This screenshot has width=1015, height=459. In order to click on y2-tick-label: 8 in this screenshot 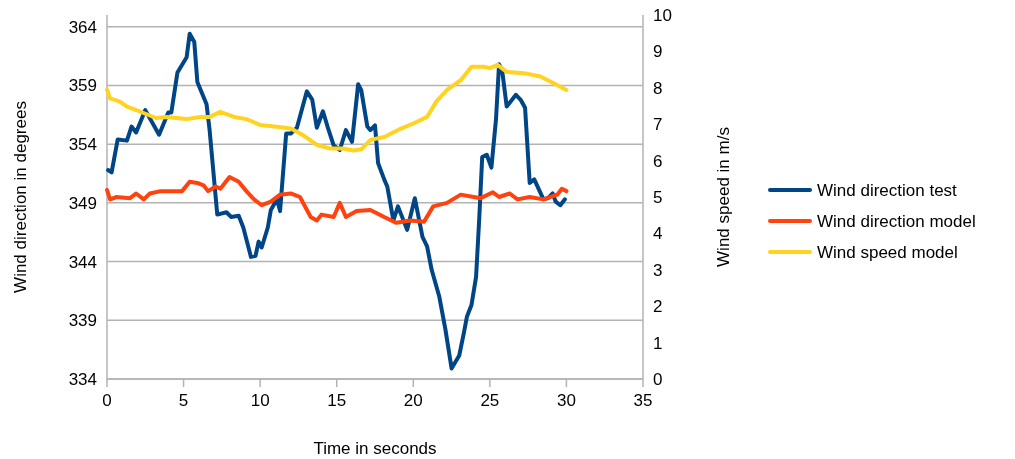, I will do `click(658, 88)`.